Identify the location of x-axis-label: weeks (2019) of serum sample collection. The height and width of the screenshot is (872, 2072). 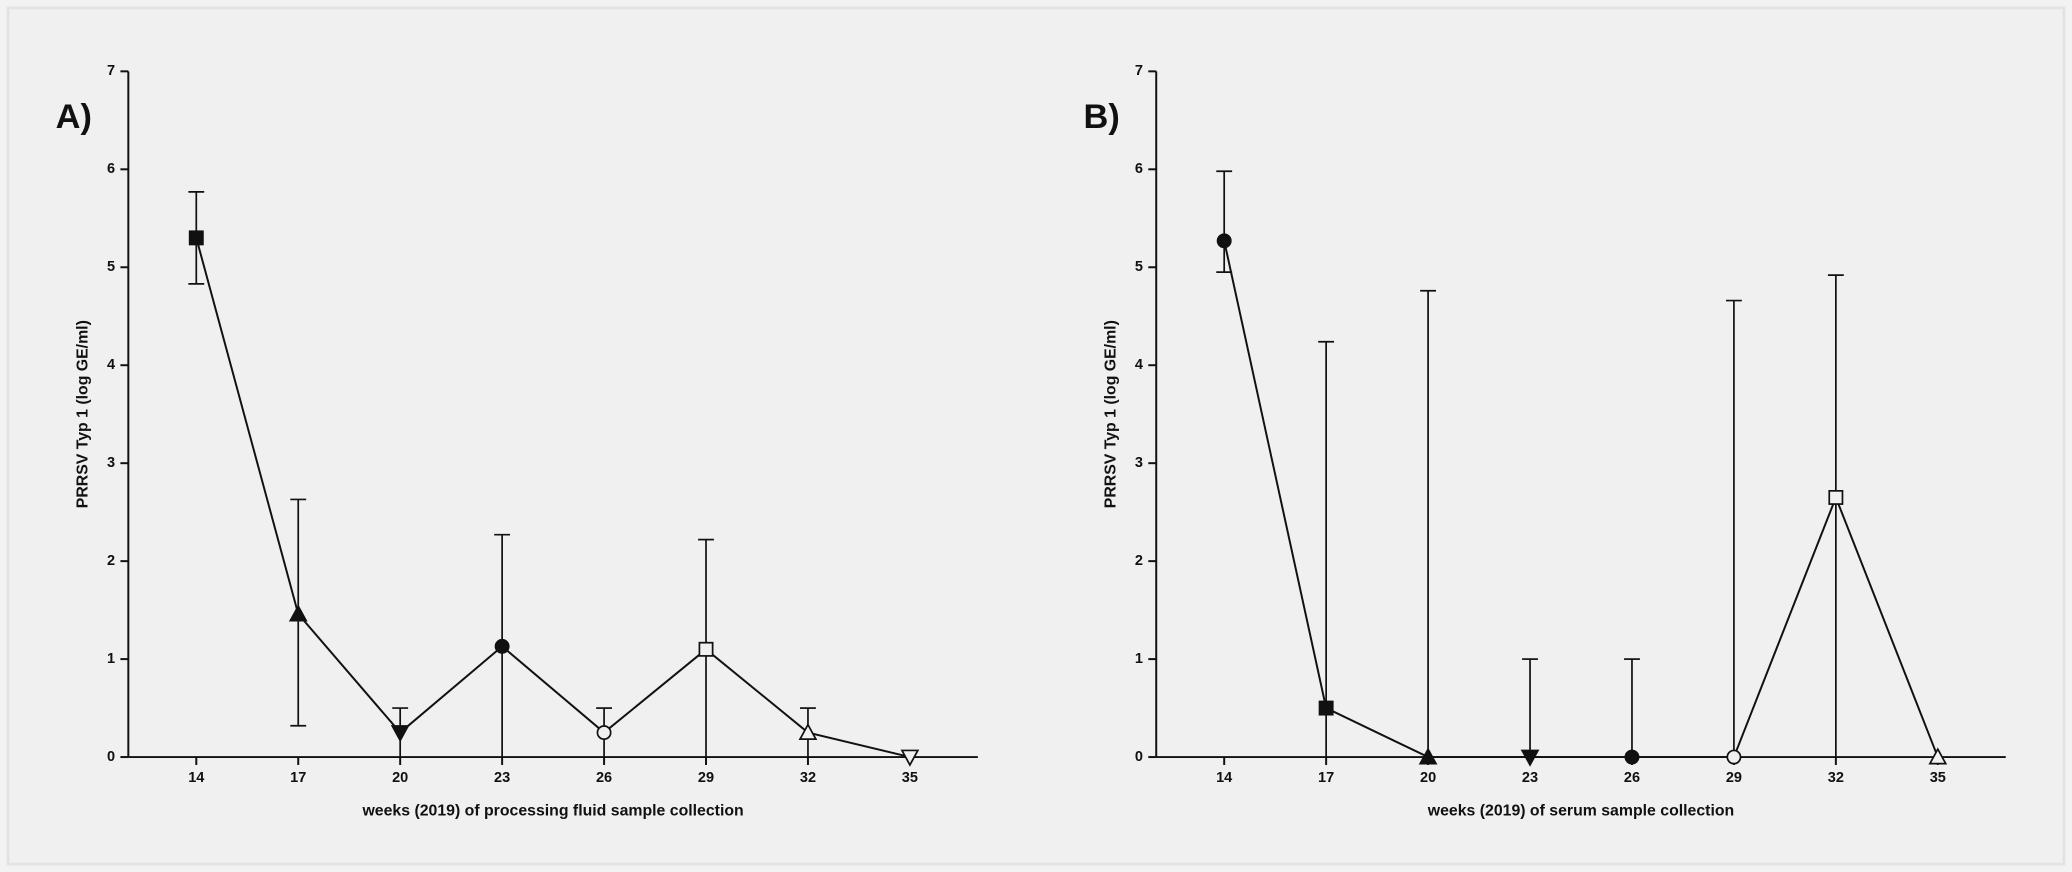
(1580, 810).